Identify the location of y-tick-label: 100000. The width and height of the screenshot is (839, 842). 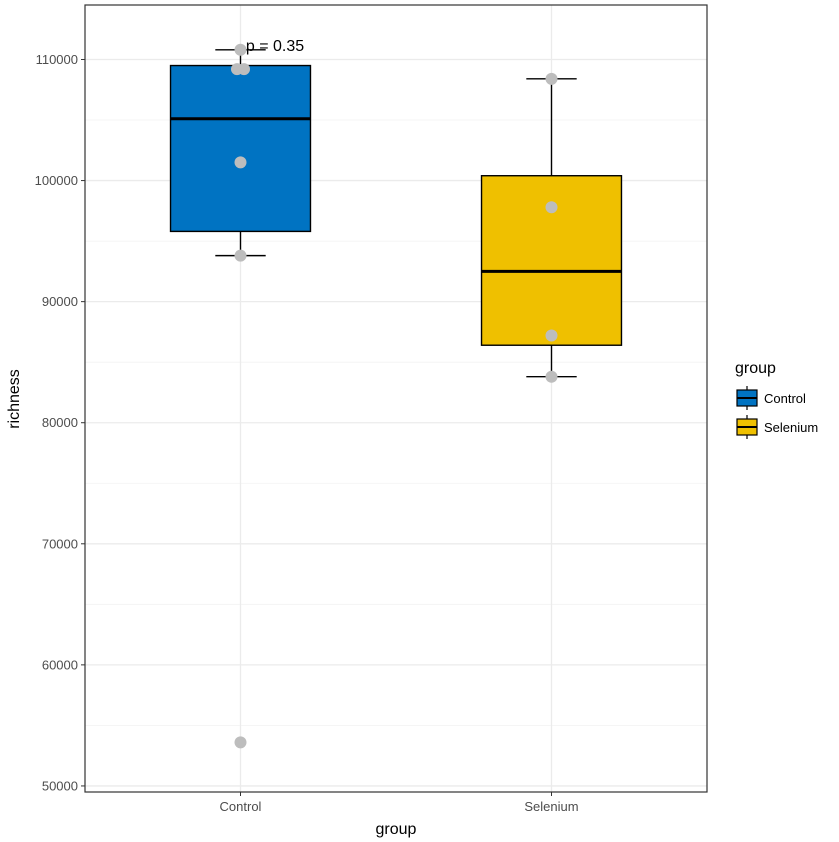
(56, 180).